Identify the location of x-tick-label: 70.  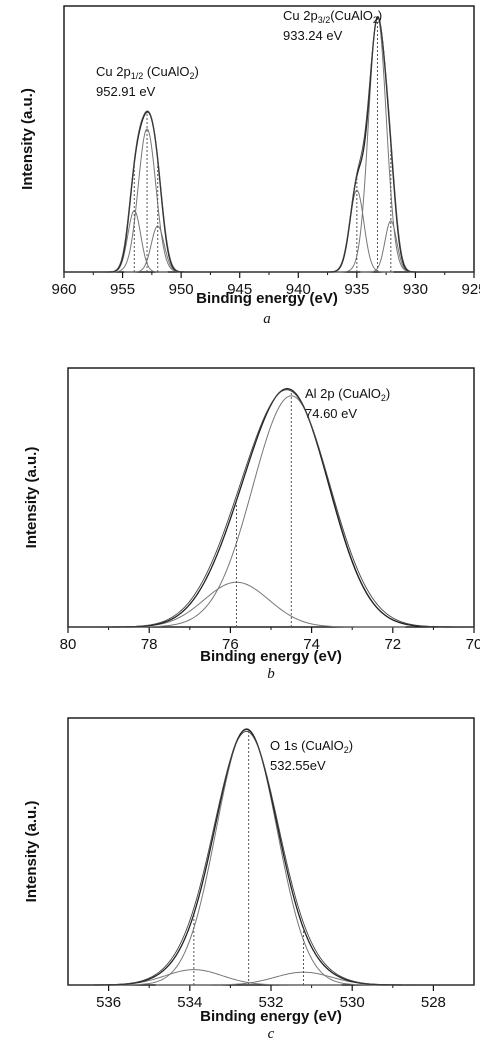
(473, 644).